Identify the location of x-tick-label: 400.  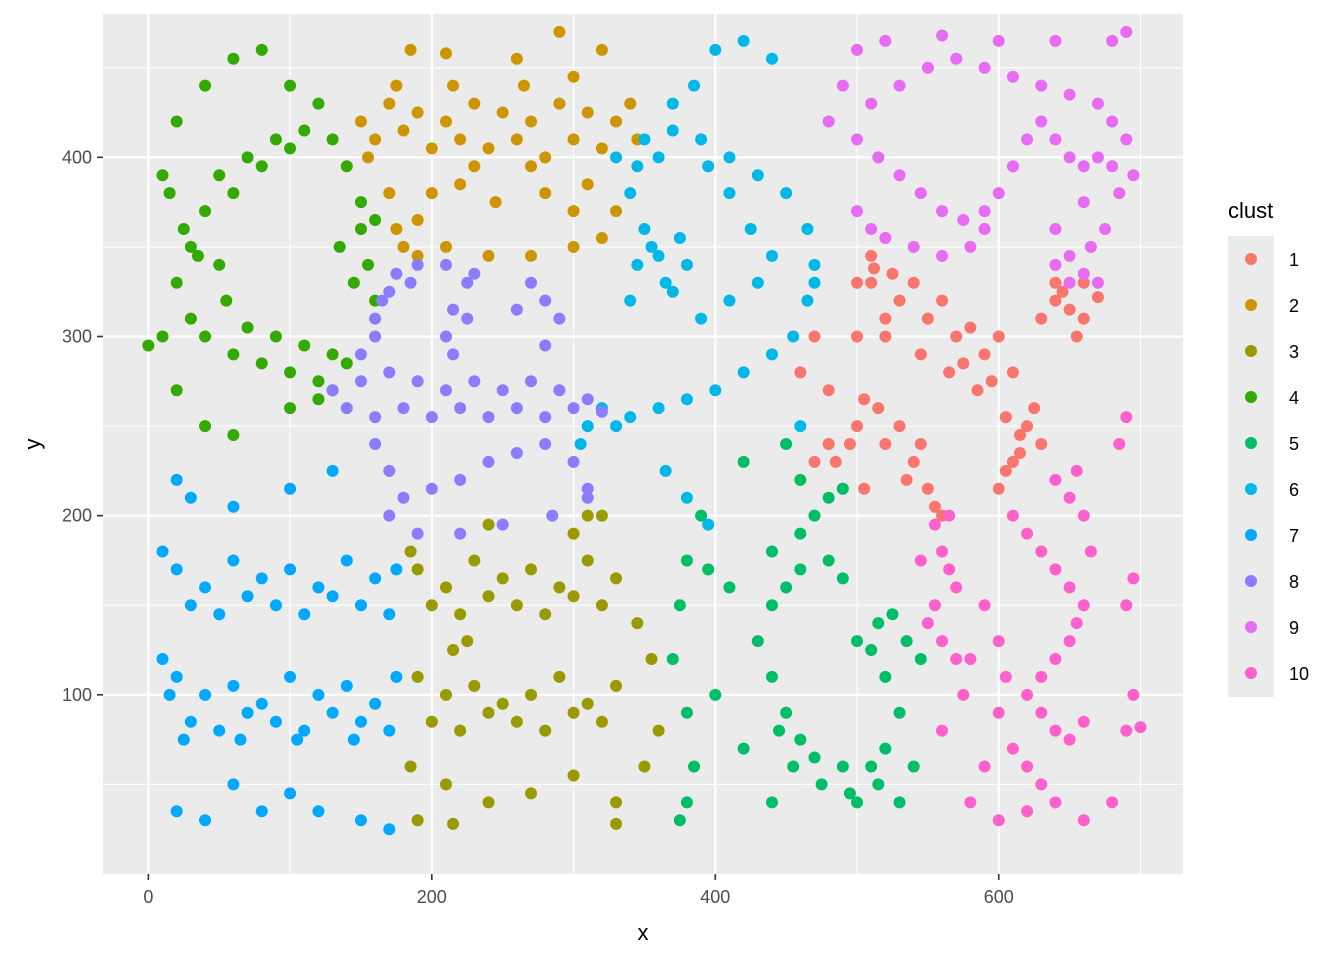
(715, 897).